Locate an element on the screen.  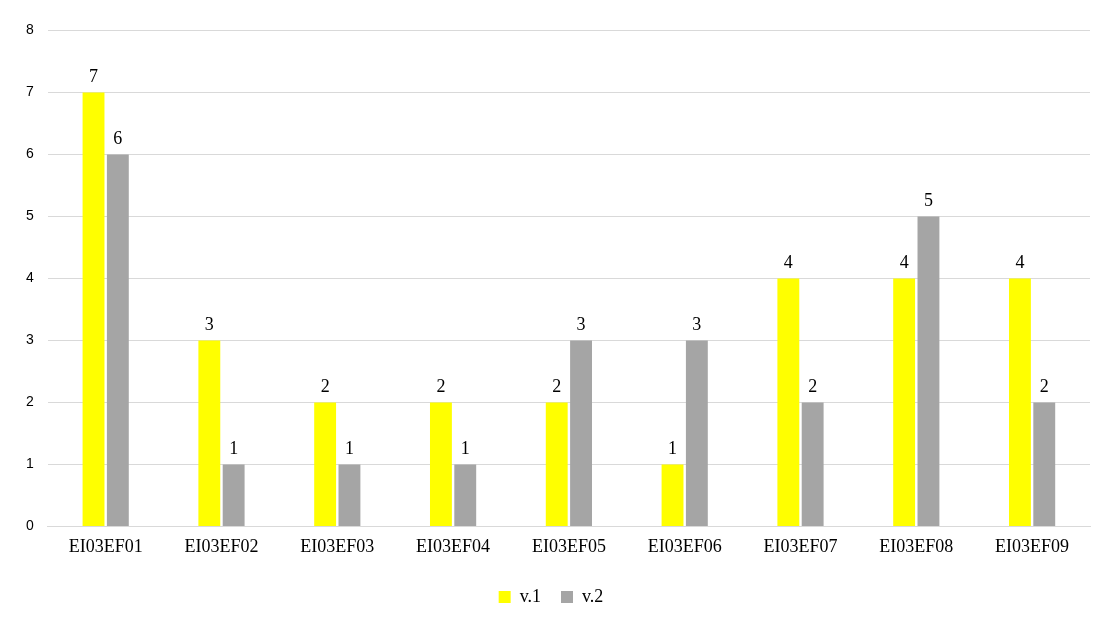
y-tick-label: 8 is located at coordinates (29, 29).